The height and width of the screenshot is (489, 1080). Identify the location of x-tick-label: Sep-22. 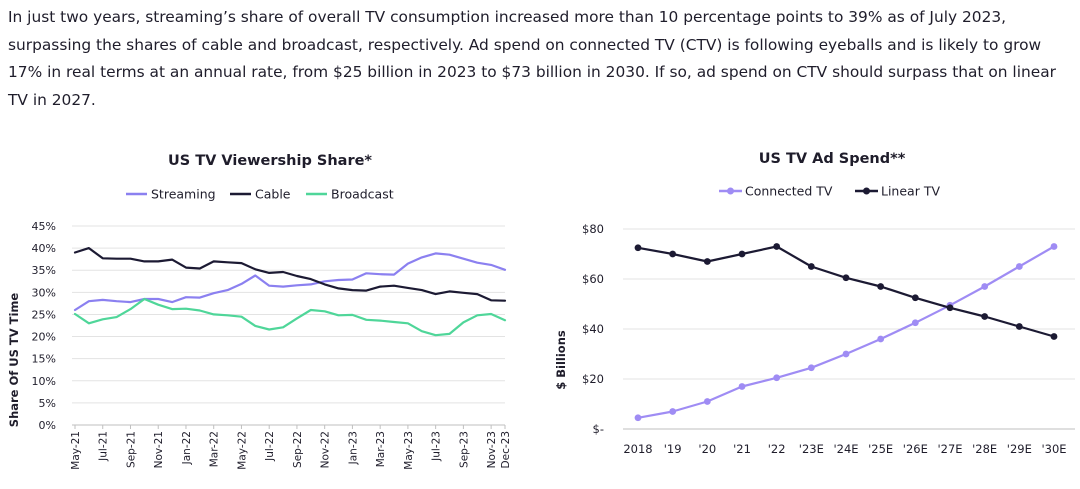
(298, 449).